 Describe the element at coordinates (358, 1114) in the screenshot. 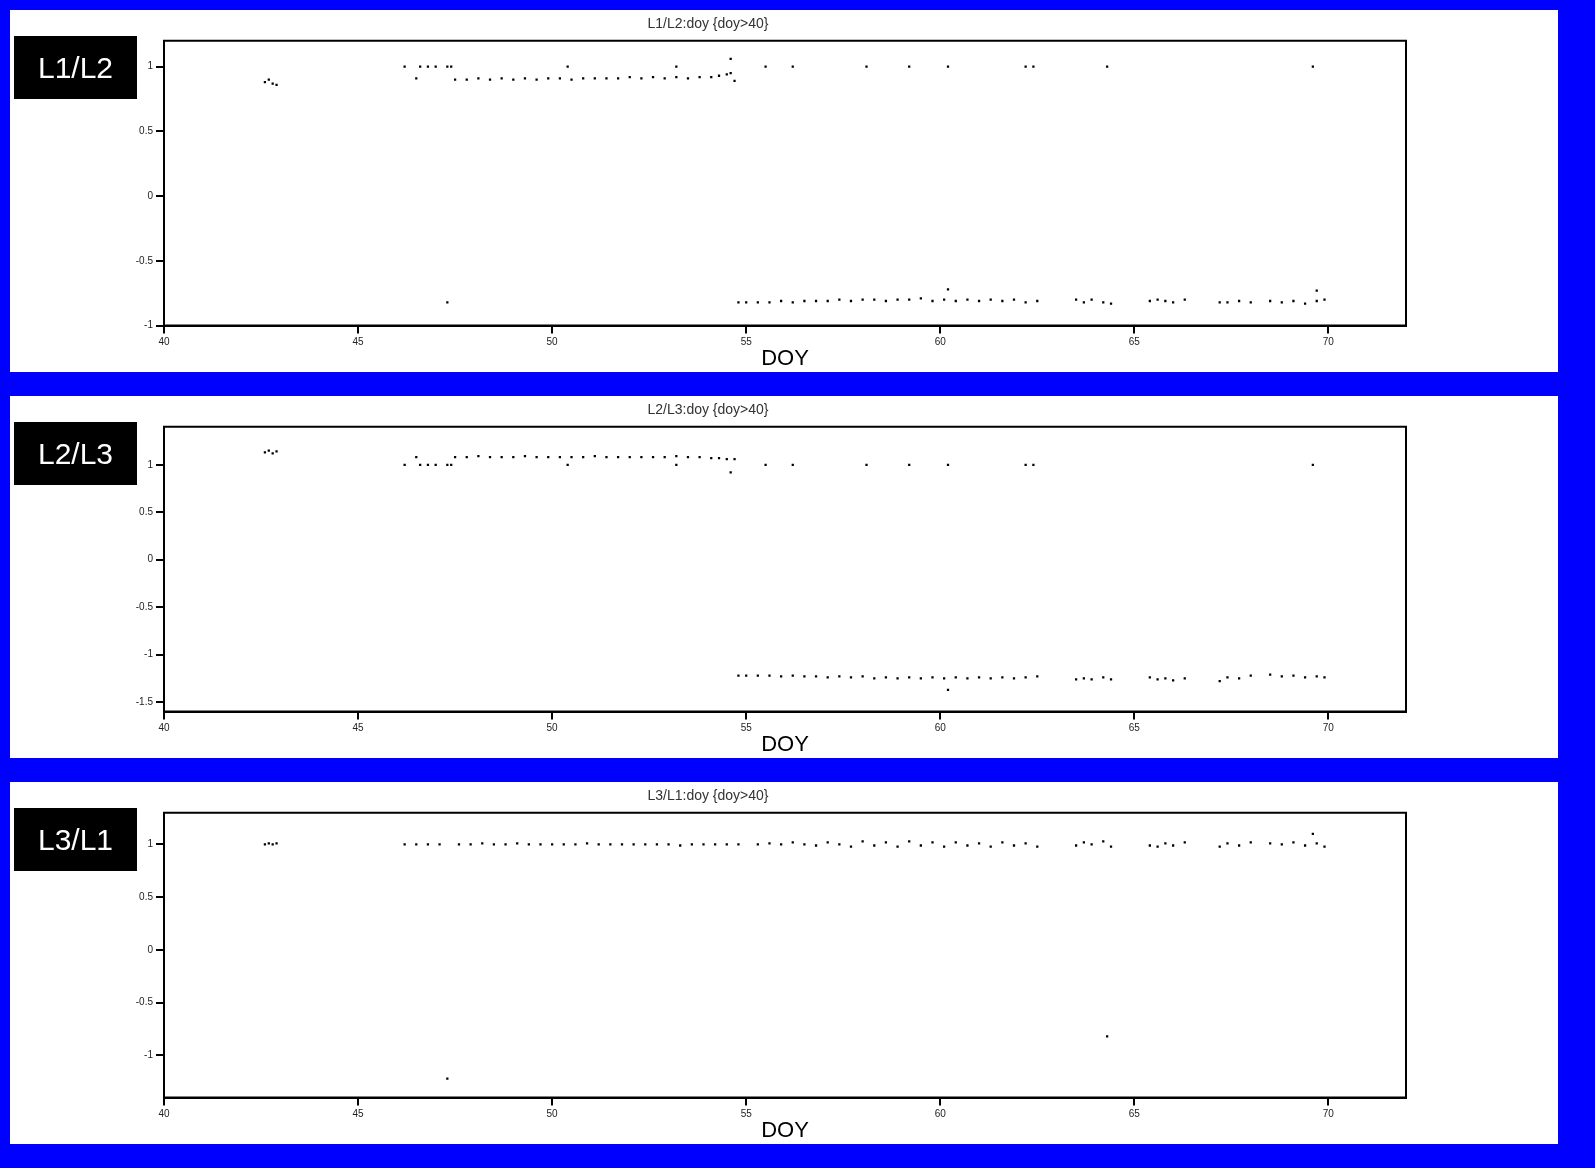

I see `x-tick-label: 45` at that location.